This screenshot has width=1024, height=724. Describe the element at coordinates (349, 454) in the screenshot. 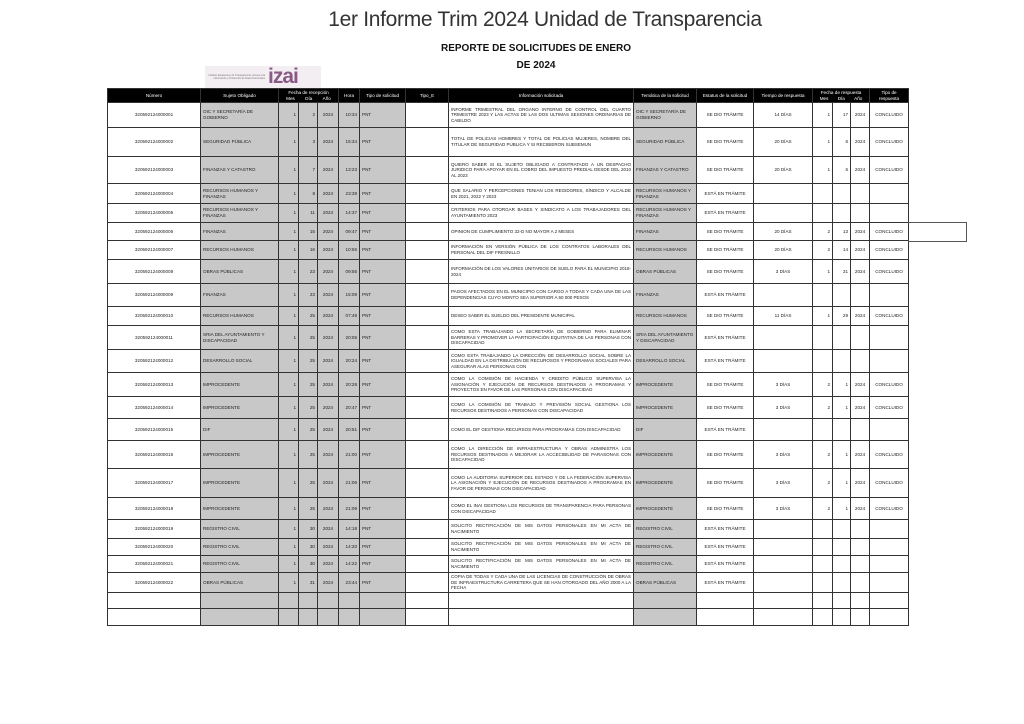

I see `cell-hora: 21:00` at that location.